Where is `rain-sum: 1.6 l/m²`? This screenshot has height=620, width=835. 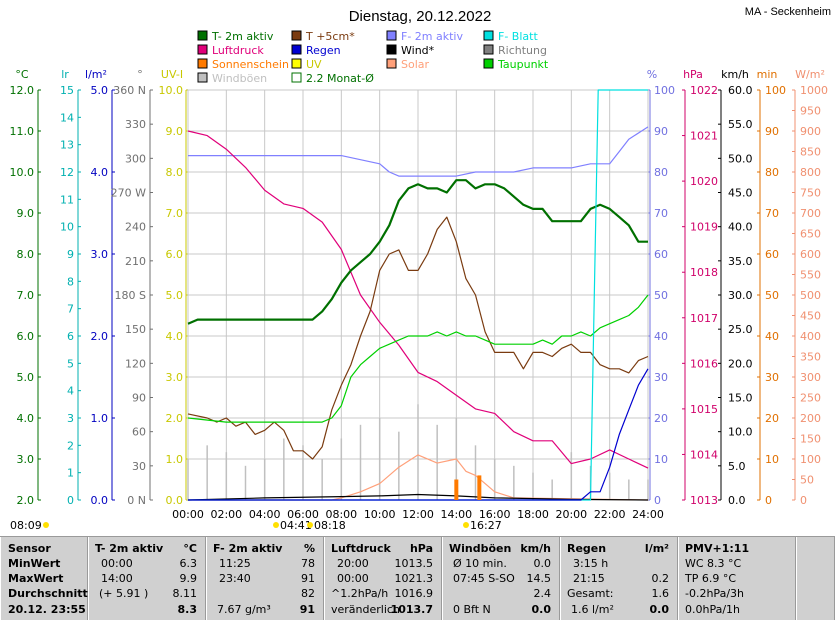
rain-sum: 1.6 l/m² is located at coordinates (592, 609).